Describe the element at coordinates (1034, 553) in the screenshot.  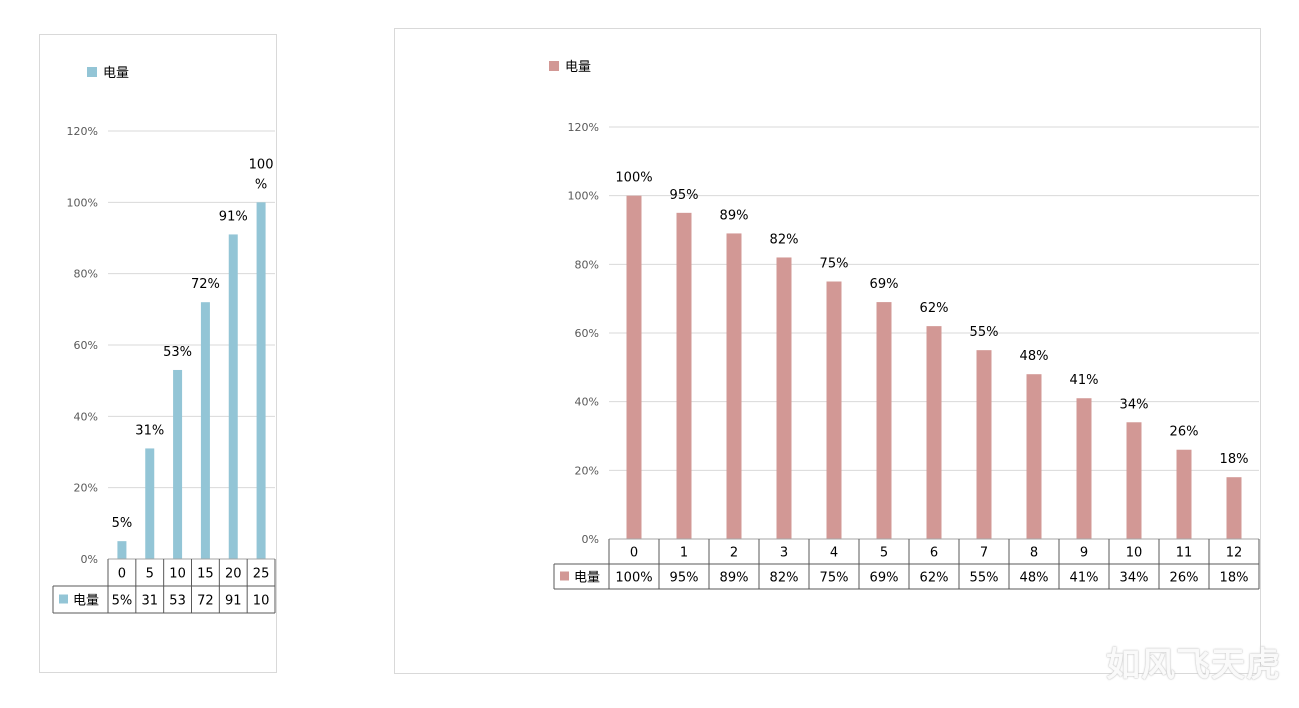
I see `x-category-label: 8` at that location.